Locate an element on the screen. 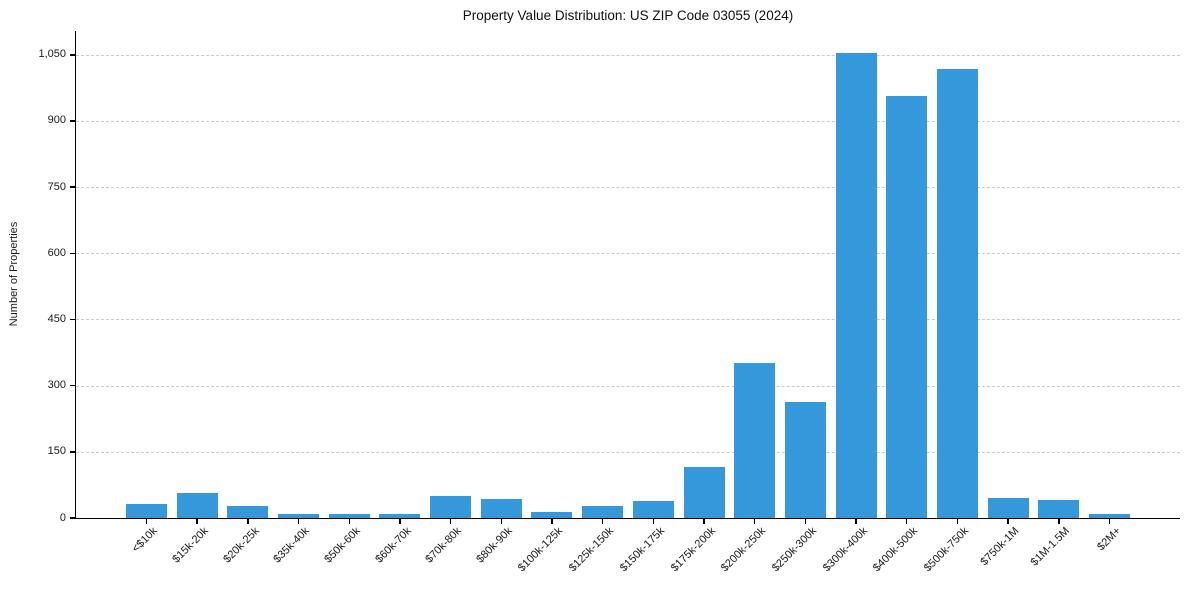 The height and width of the screenshot is (590, 1189). y-tick-label: 750 is located at coordinates (56, 186).